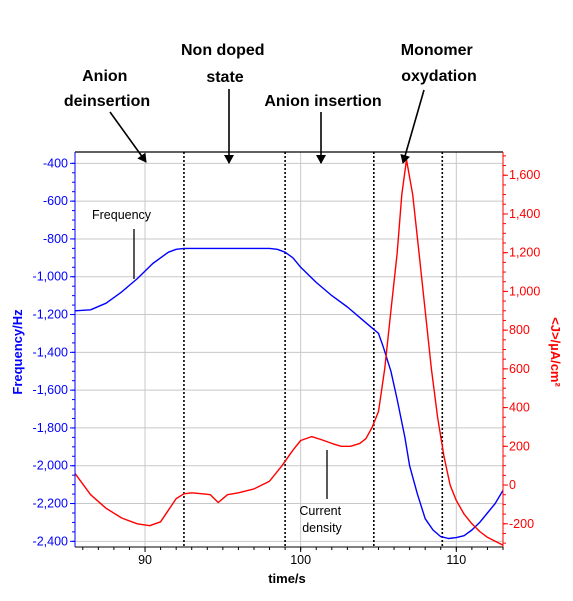  What do you see at coordinates (439, 63) in the screenshot?
I see `annotation-monomer-oxydation: Monomer oxydation` at bounding box center [439, 63].